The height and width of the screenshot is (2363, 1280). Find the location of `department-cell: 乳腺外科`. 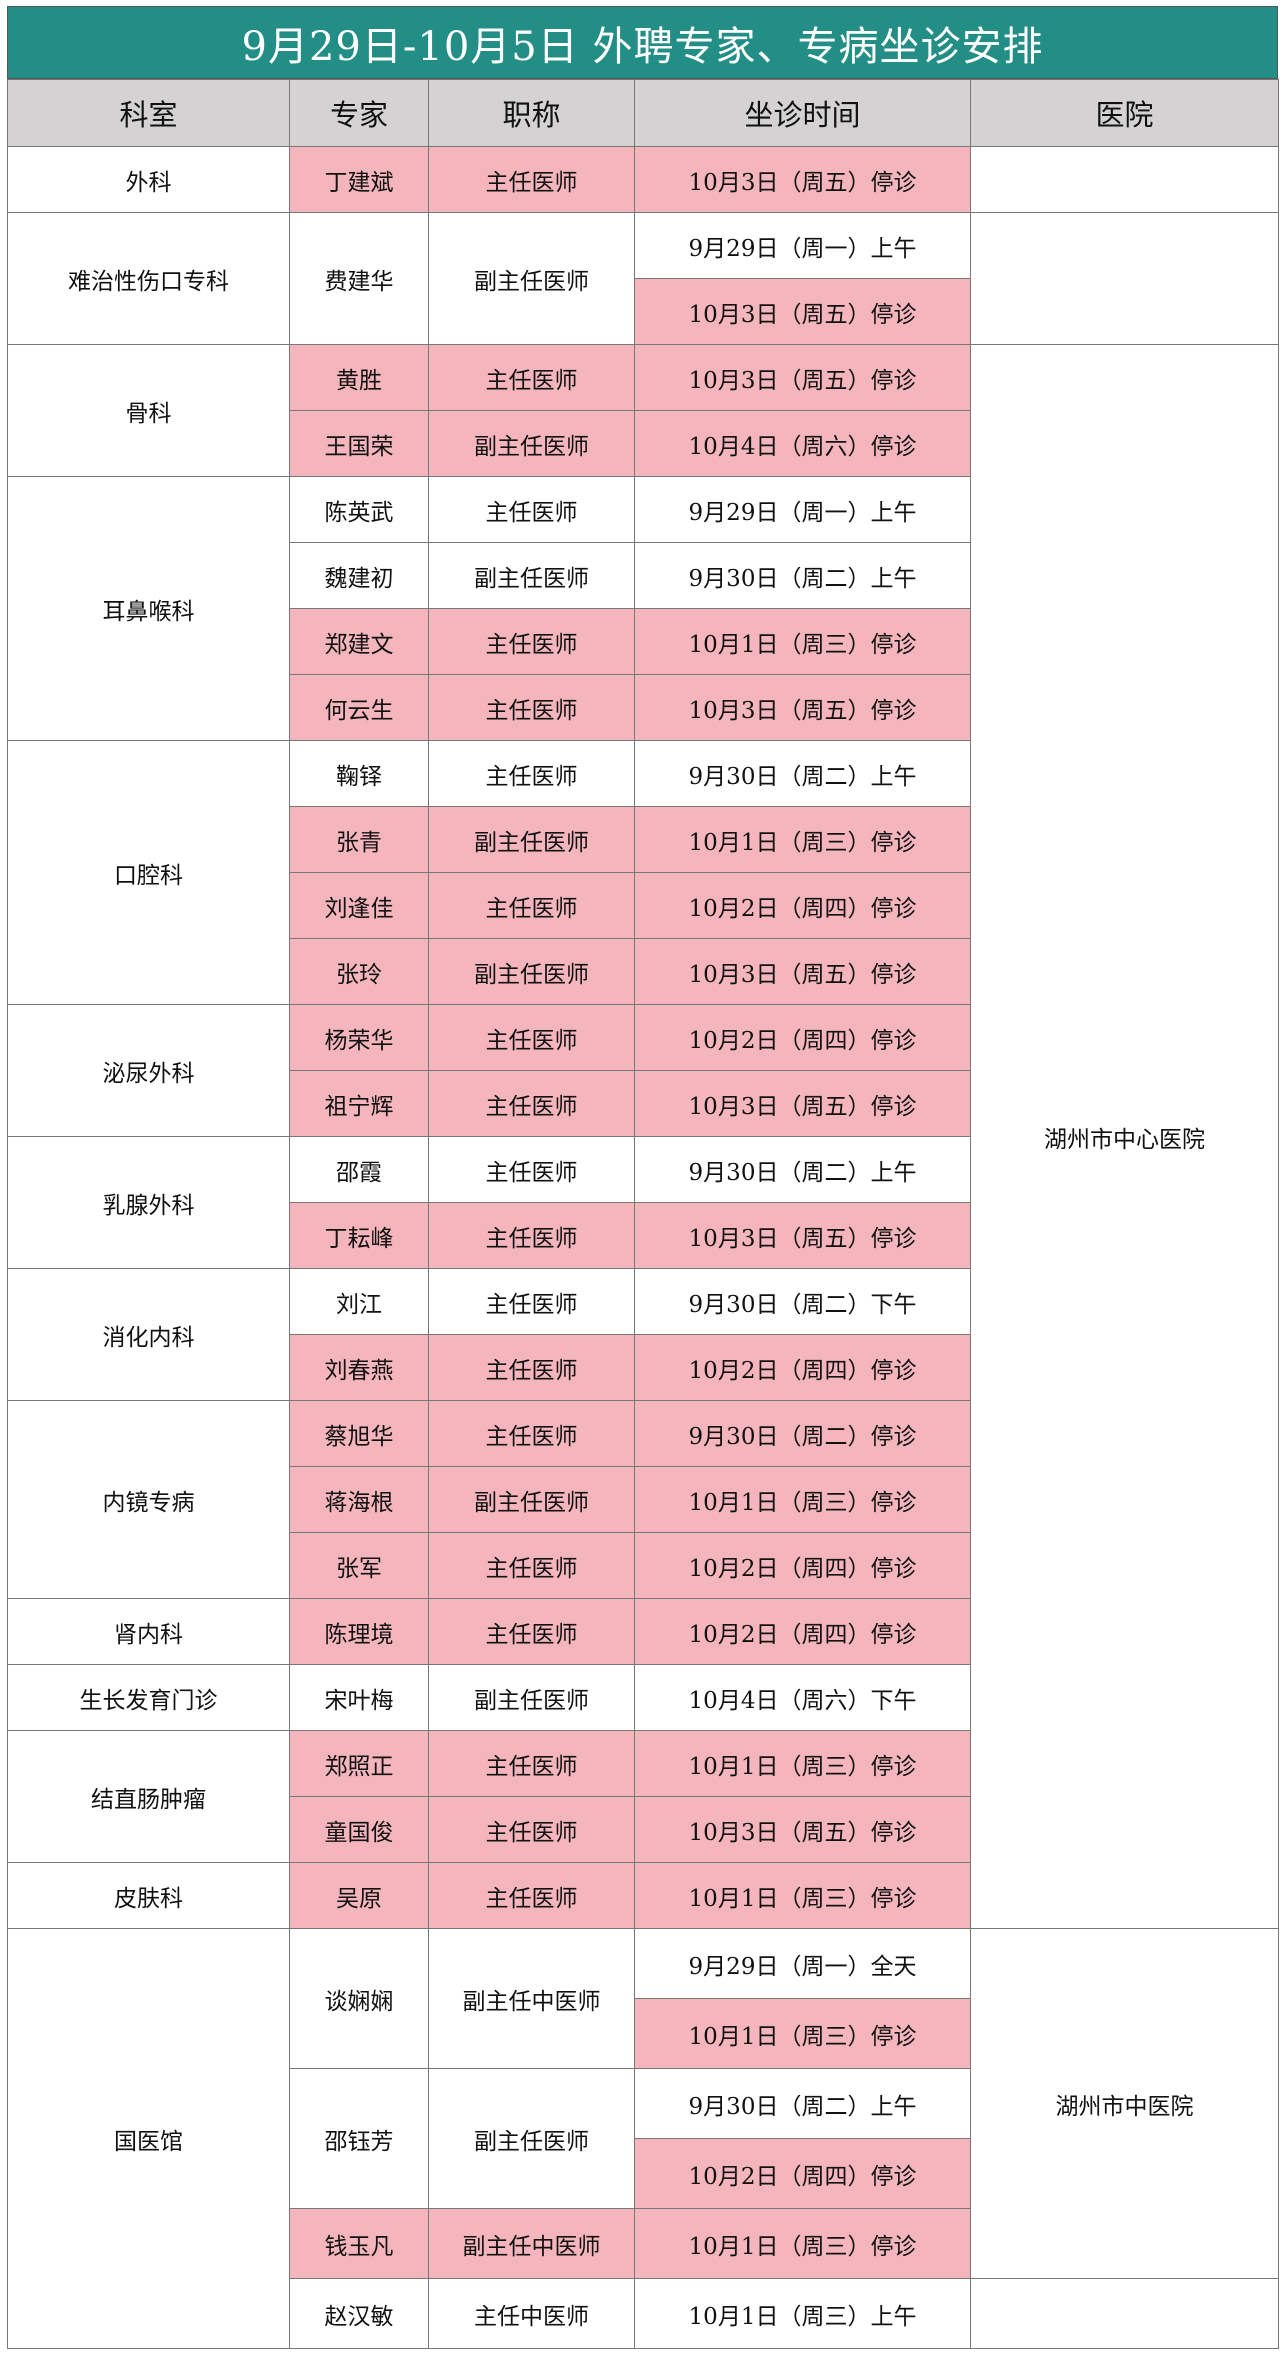

department-cell: 乳腺外科 is located at coordinates (148, 1202).